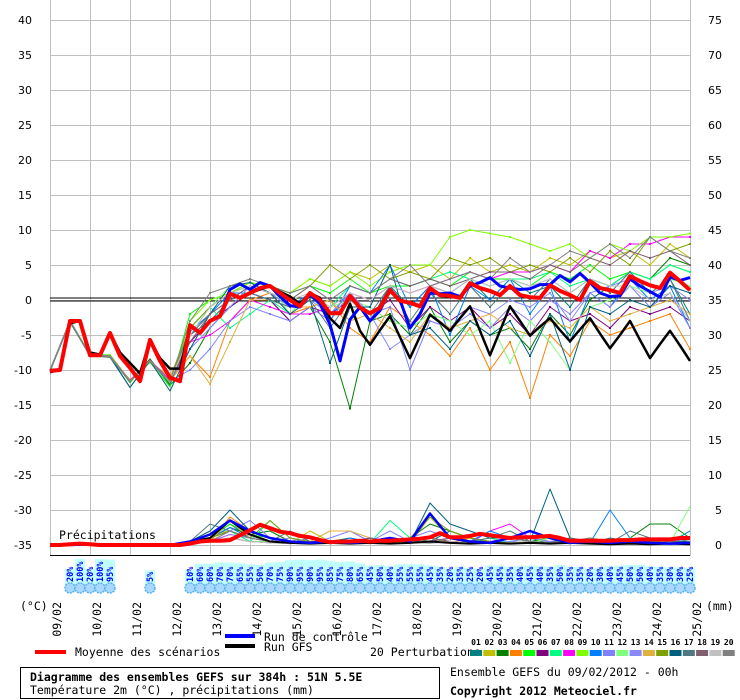 The width and height of the screenshot is (740, 700). What do you see at coordinates (501, 574) in the screenshot?
I see `precip-probability-label: 45%` at bounding box center [501, 574].